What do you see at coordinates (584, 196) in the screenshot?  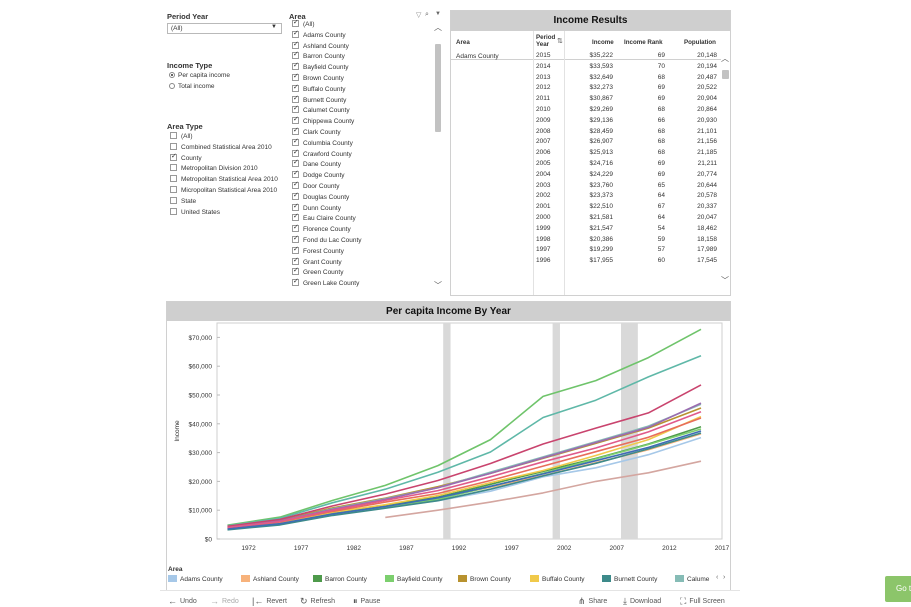 I see `table-row: 2002 $23,373 64 20,578` at bounding box center [584, 196].